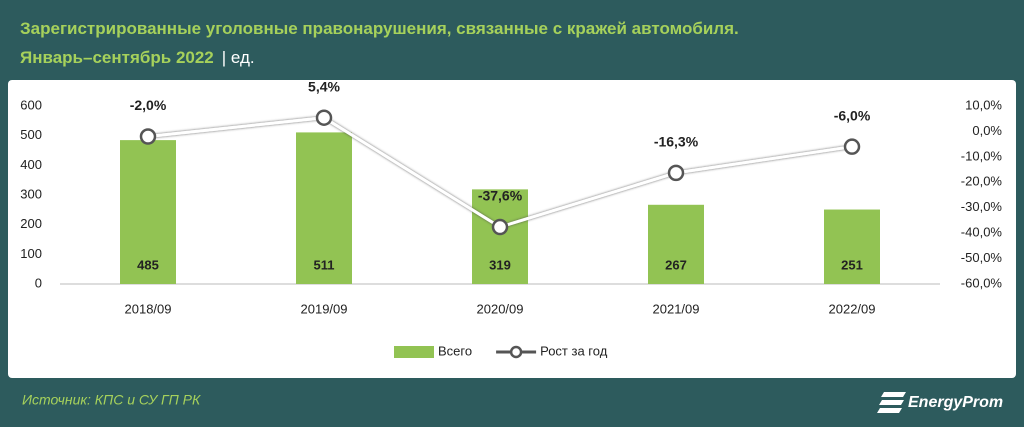  What do you see at coordinates (414, 352) in the screenshot?
I see `legend-swatch` at bounding box center [414, 352].